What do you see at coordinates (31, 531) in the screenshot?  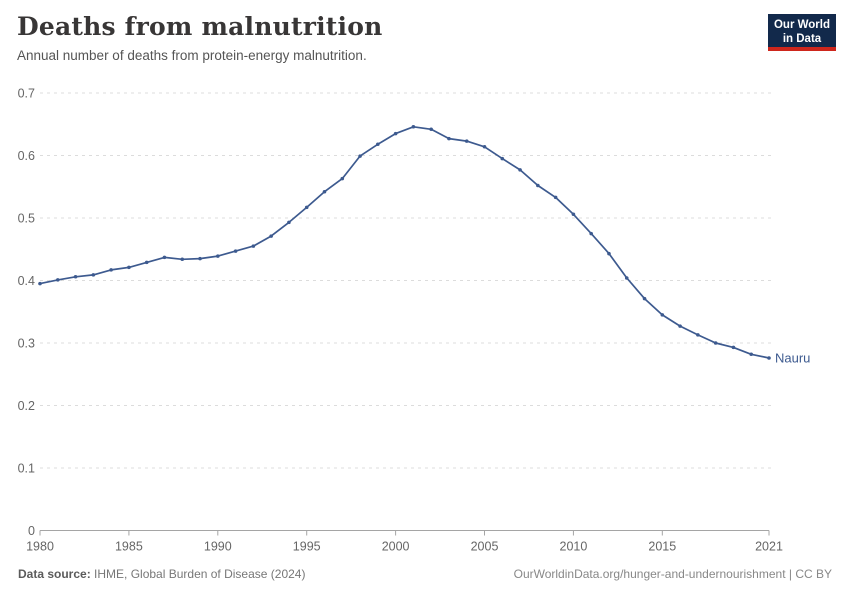 I see `svg-text: 0` at bounding box center [31, 531].